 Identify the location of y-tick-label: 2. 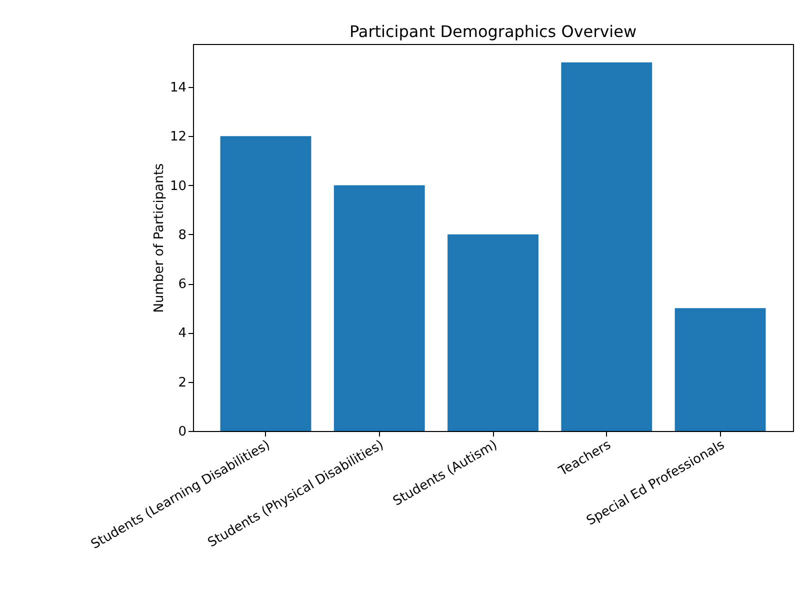
(182, 382).